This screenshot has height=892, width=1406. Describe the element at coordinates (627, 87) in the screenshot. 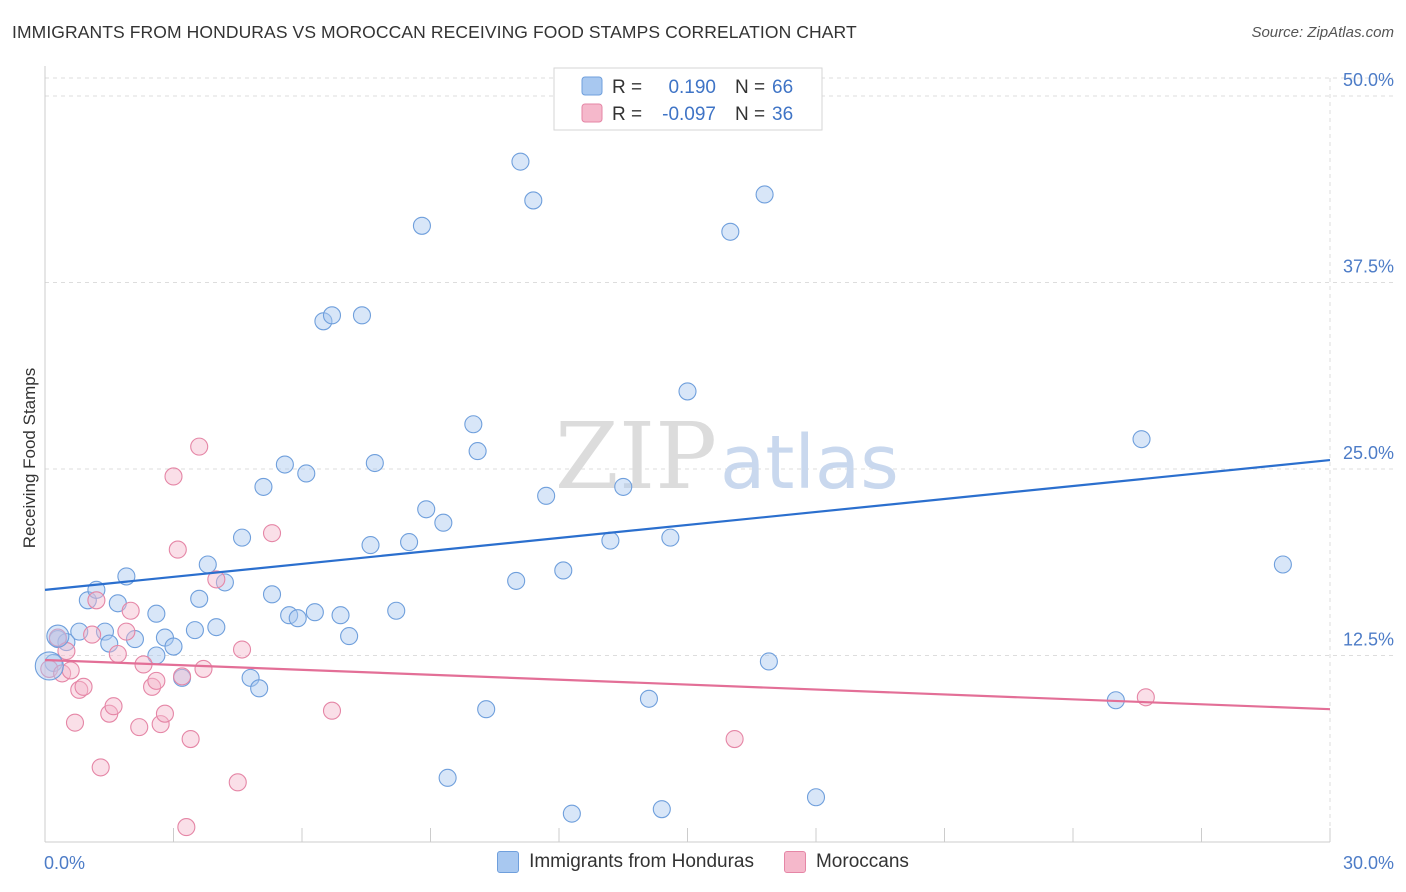

I see `legend-r-label-honduras: R =` at that location.